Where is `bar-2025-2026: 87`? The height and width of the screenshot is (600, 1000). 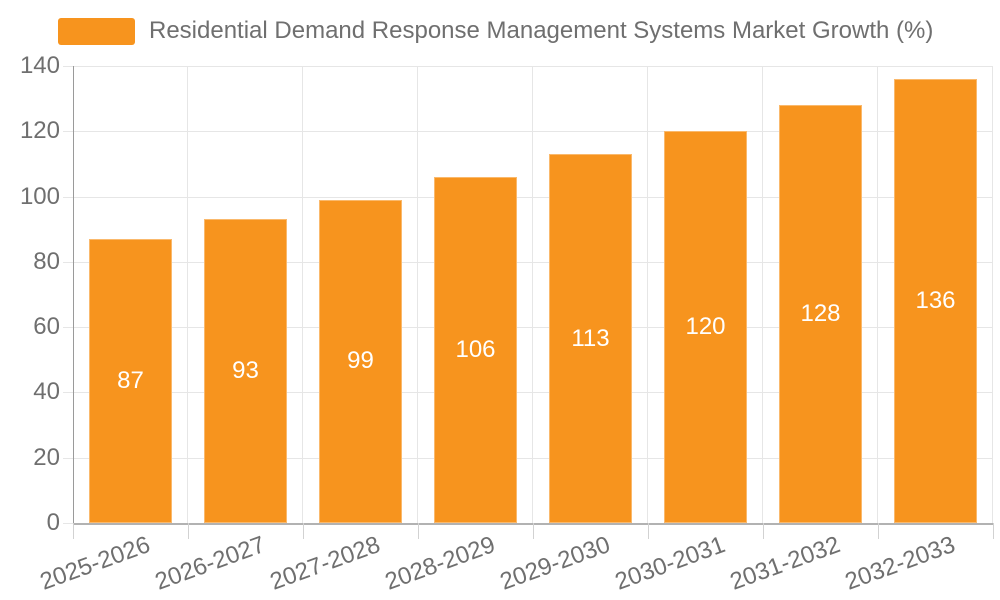
bar-2025-2026: 87 is located at coordinates (130, 381).